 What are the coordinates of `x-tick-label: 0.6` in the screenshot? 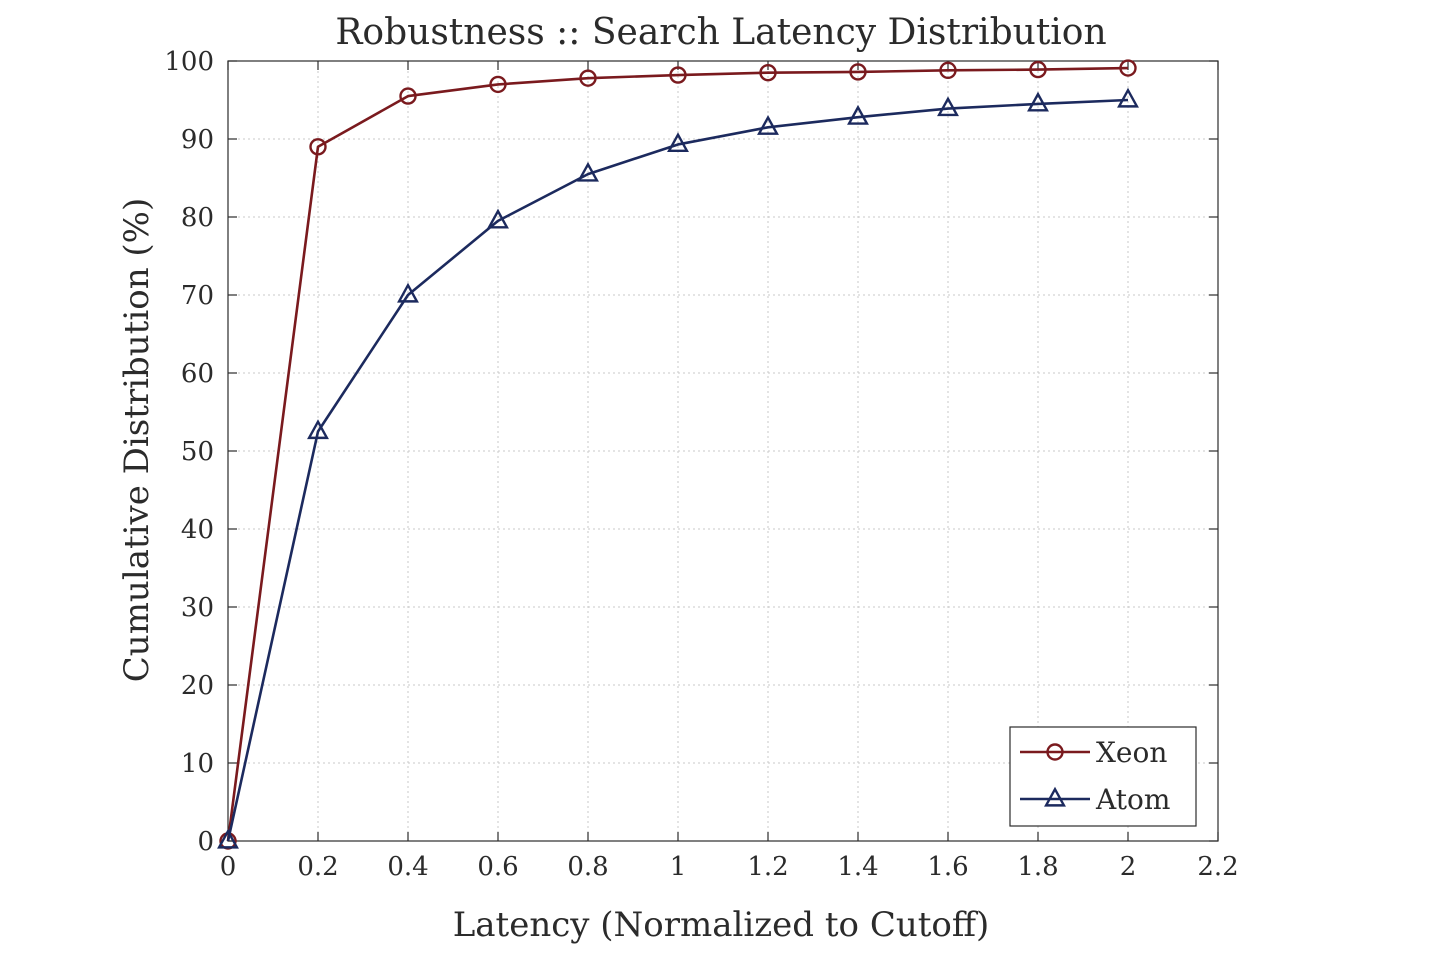 It's located at (497, 867).